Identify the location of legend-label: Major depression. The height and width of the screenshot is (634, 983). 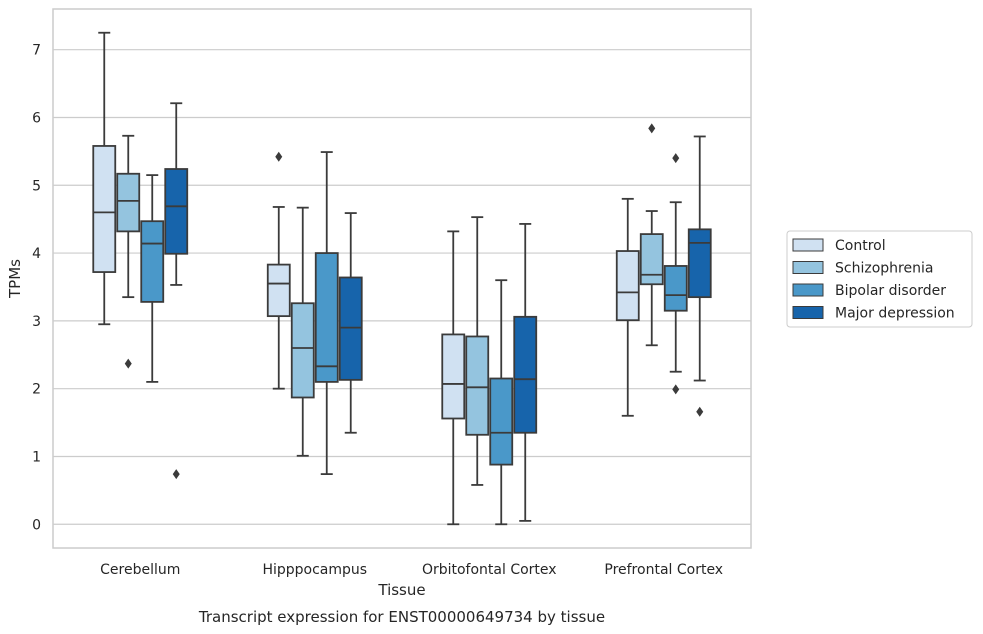
(895, 314).